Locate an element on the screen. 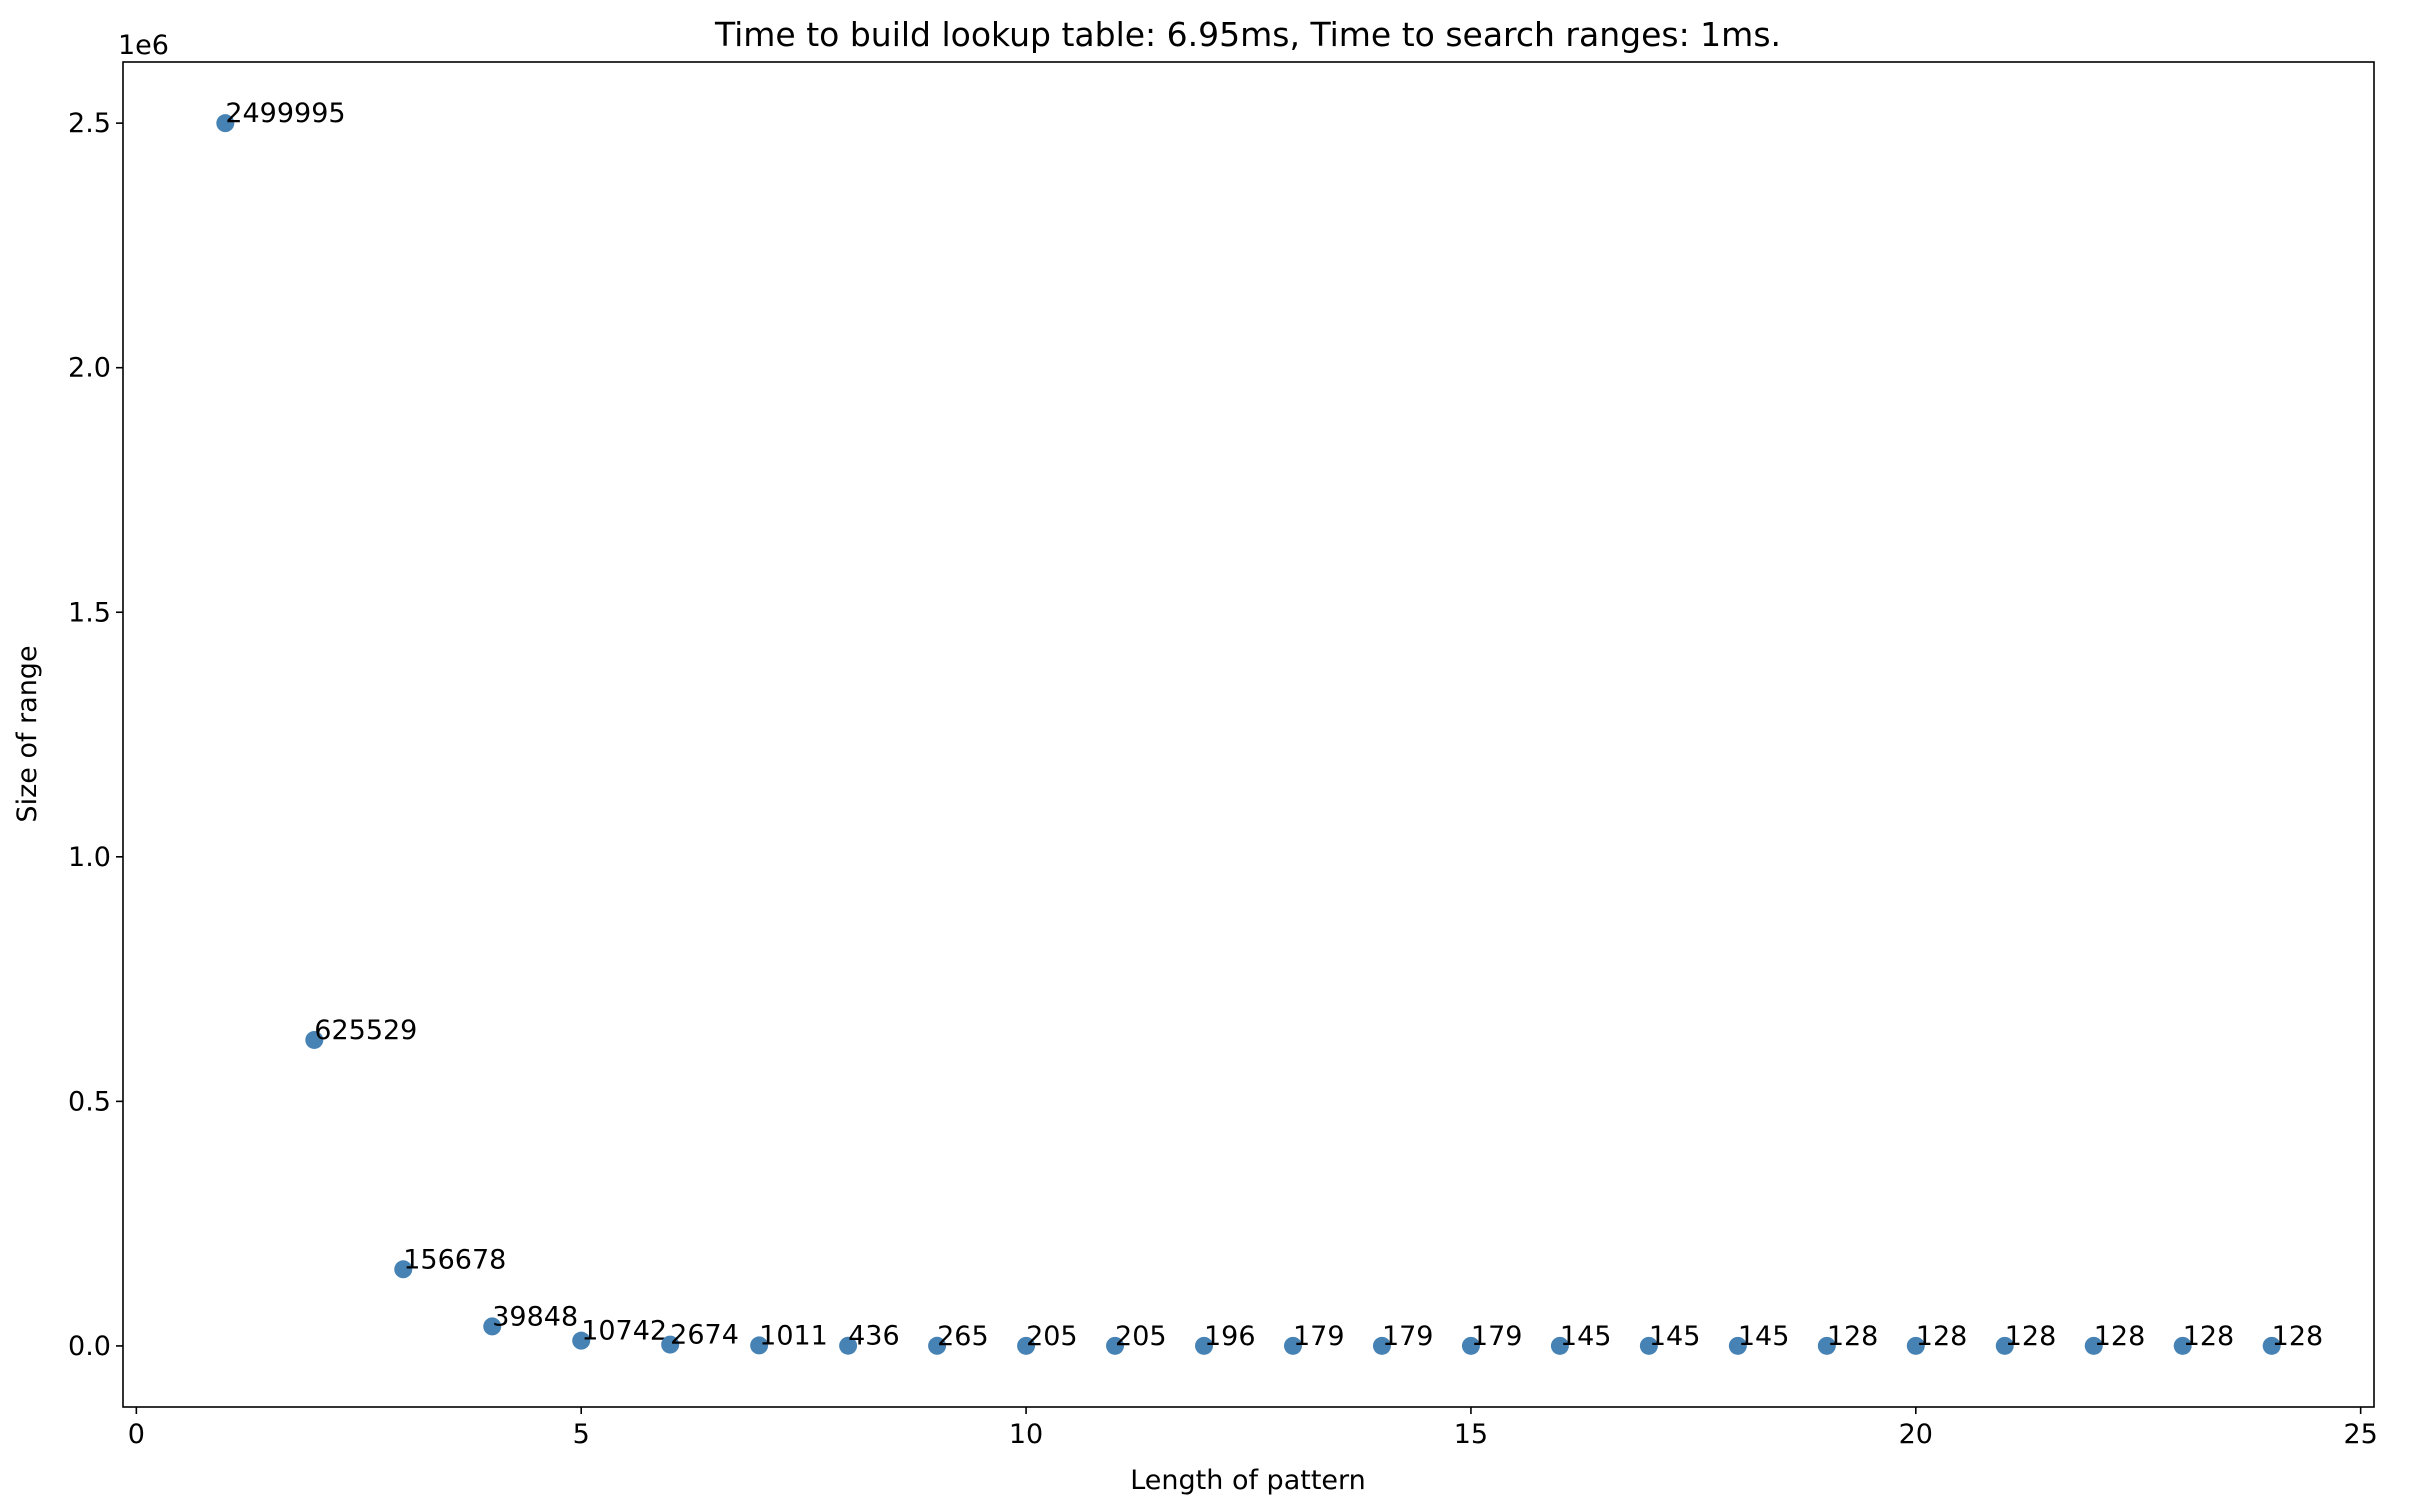 The width and height of the screenshot is (2424, 1498). y-tick-label: 0.0 is located at coordinates (89, 1346).